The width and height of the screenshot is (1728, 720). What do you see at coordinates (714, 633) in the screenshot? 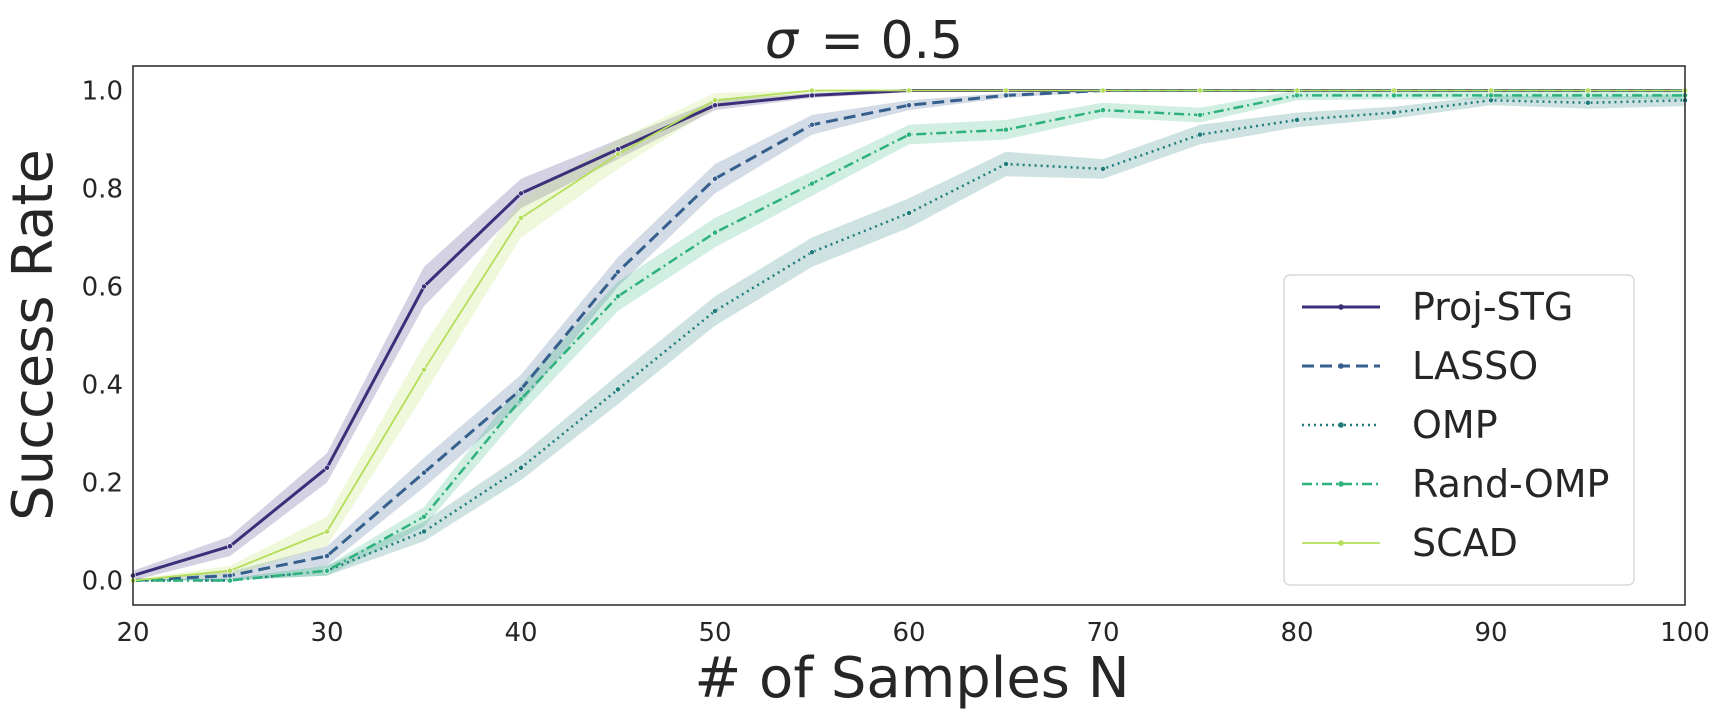
I see `x-tick-label: 50` at bounding box center [714, 633].